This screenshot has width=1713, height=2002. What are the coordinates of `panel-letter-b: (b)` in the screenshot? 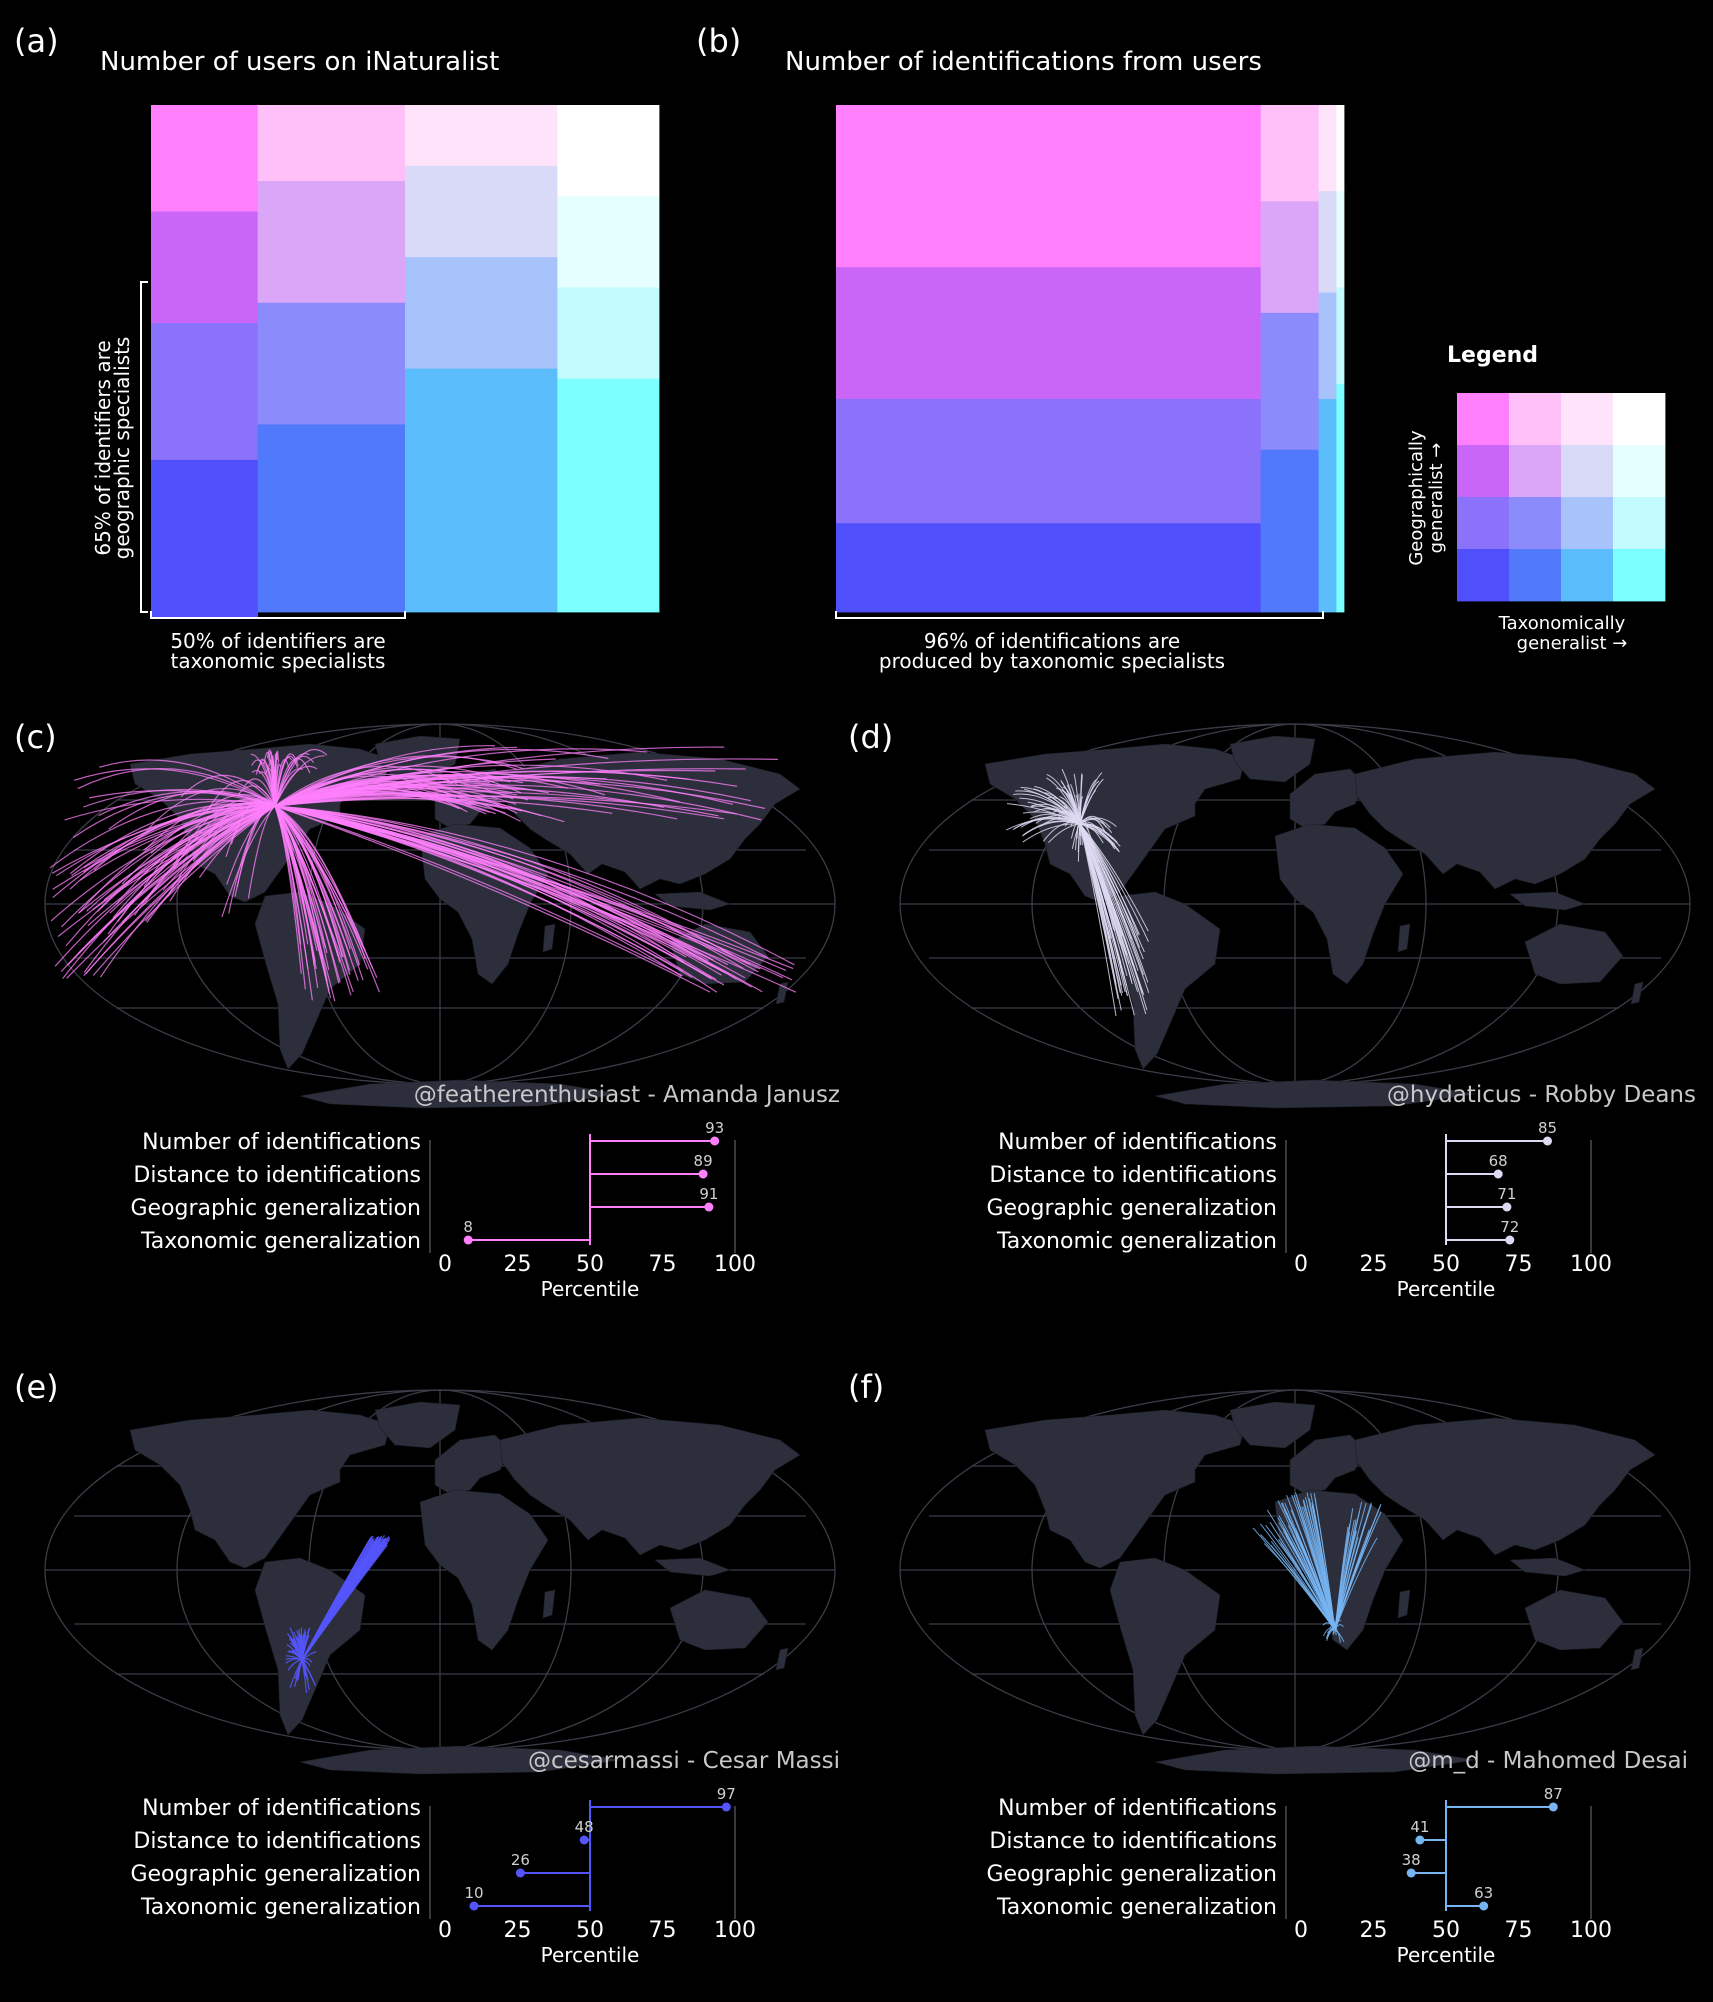 It's located at (718, 41).